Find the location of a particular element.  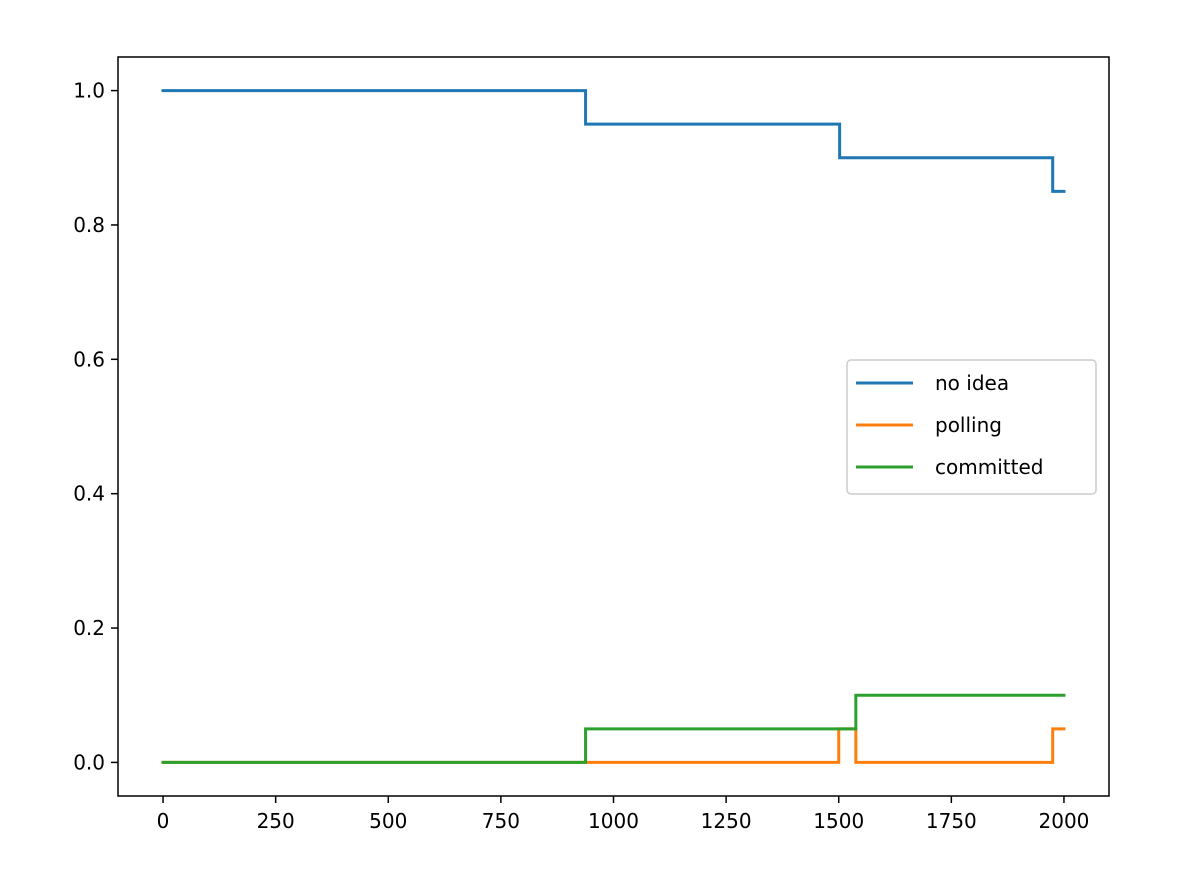

y-tick-label: 0.0 is located at coordinates (89, 762).